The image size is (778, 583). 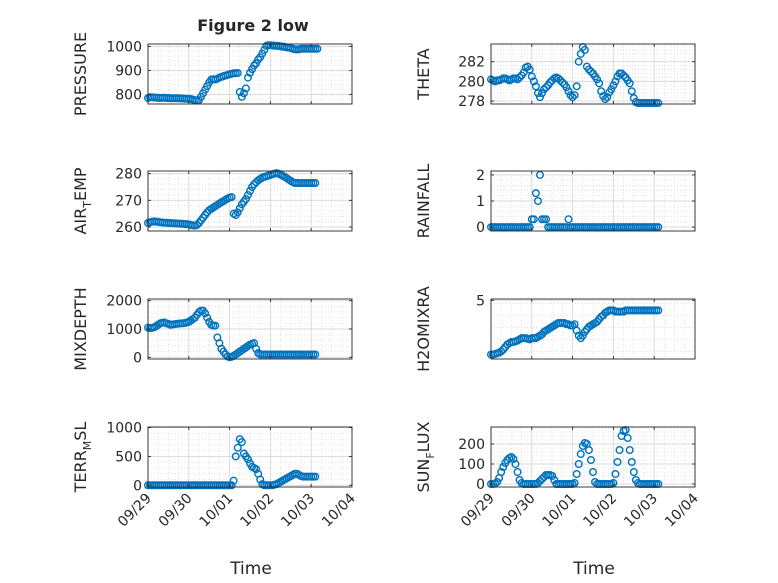 What do you see at coordinates (253, 25) in the screenshot?
I see `figure-title: Figure 2 low` at bounding box center [253, 25].